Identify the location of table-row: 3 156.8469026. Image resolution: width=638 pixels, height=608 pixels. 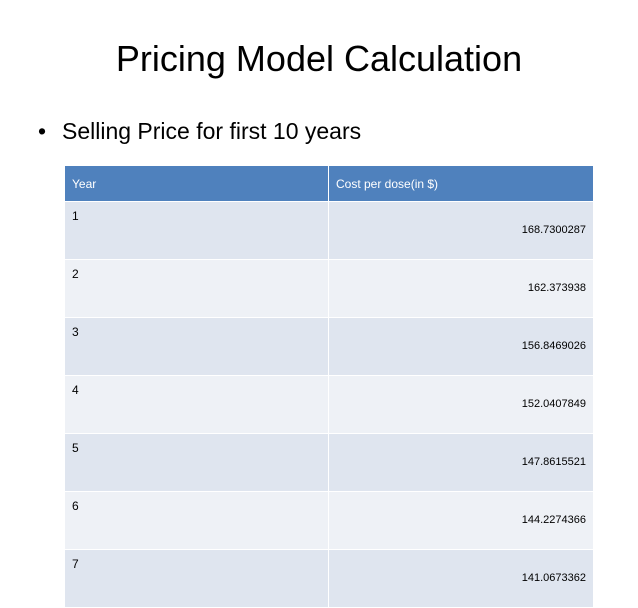
(329, 346).